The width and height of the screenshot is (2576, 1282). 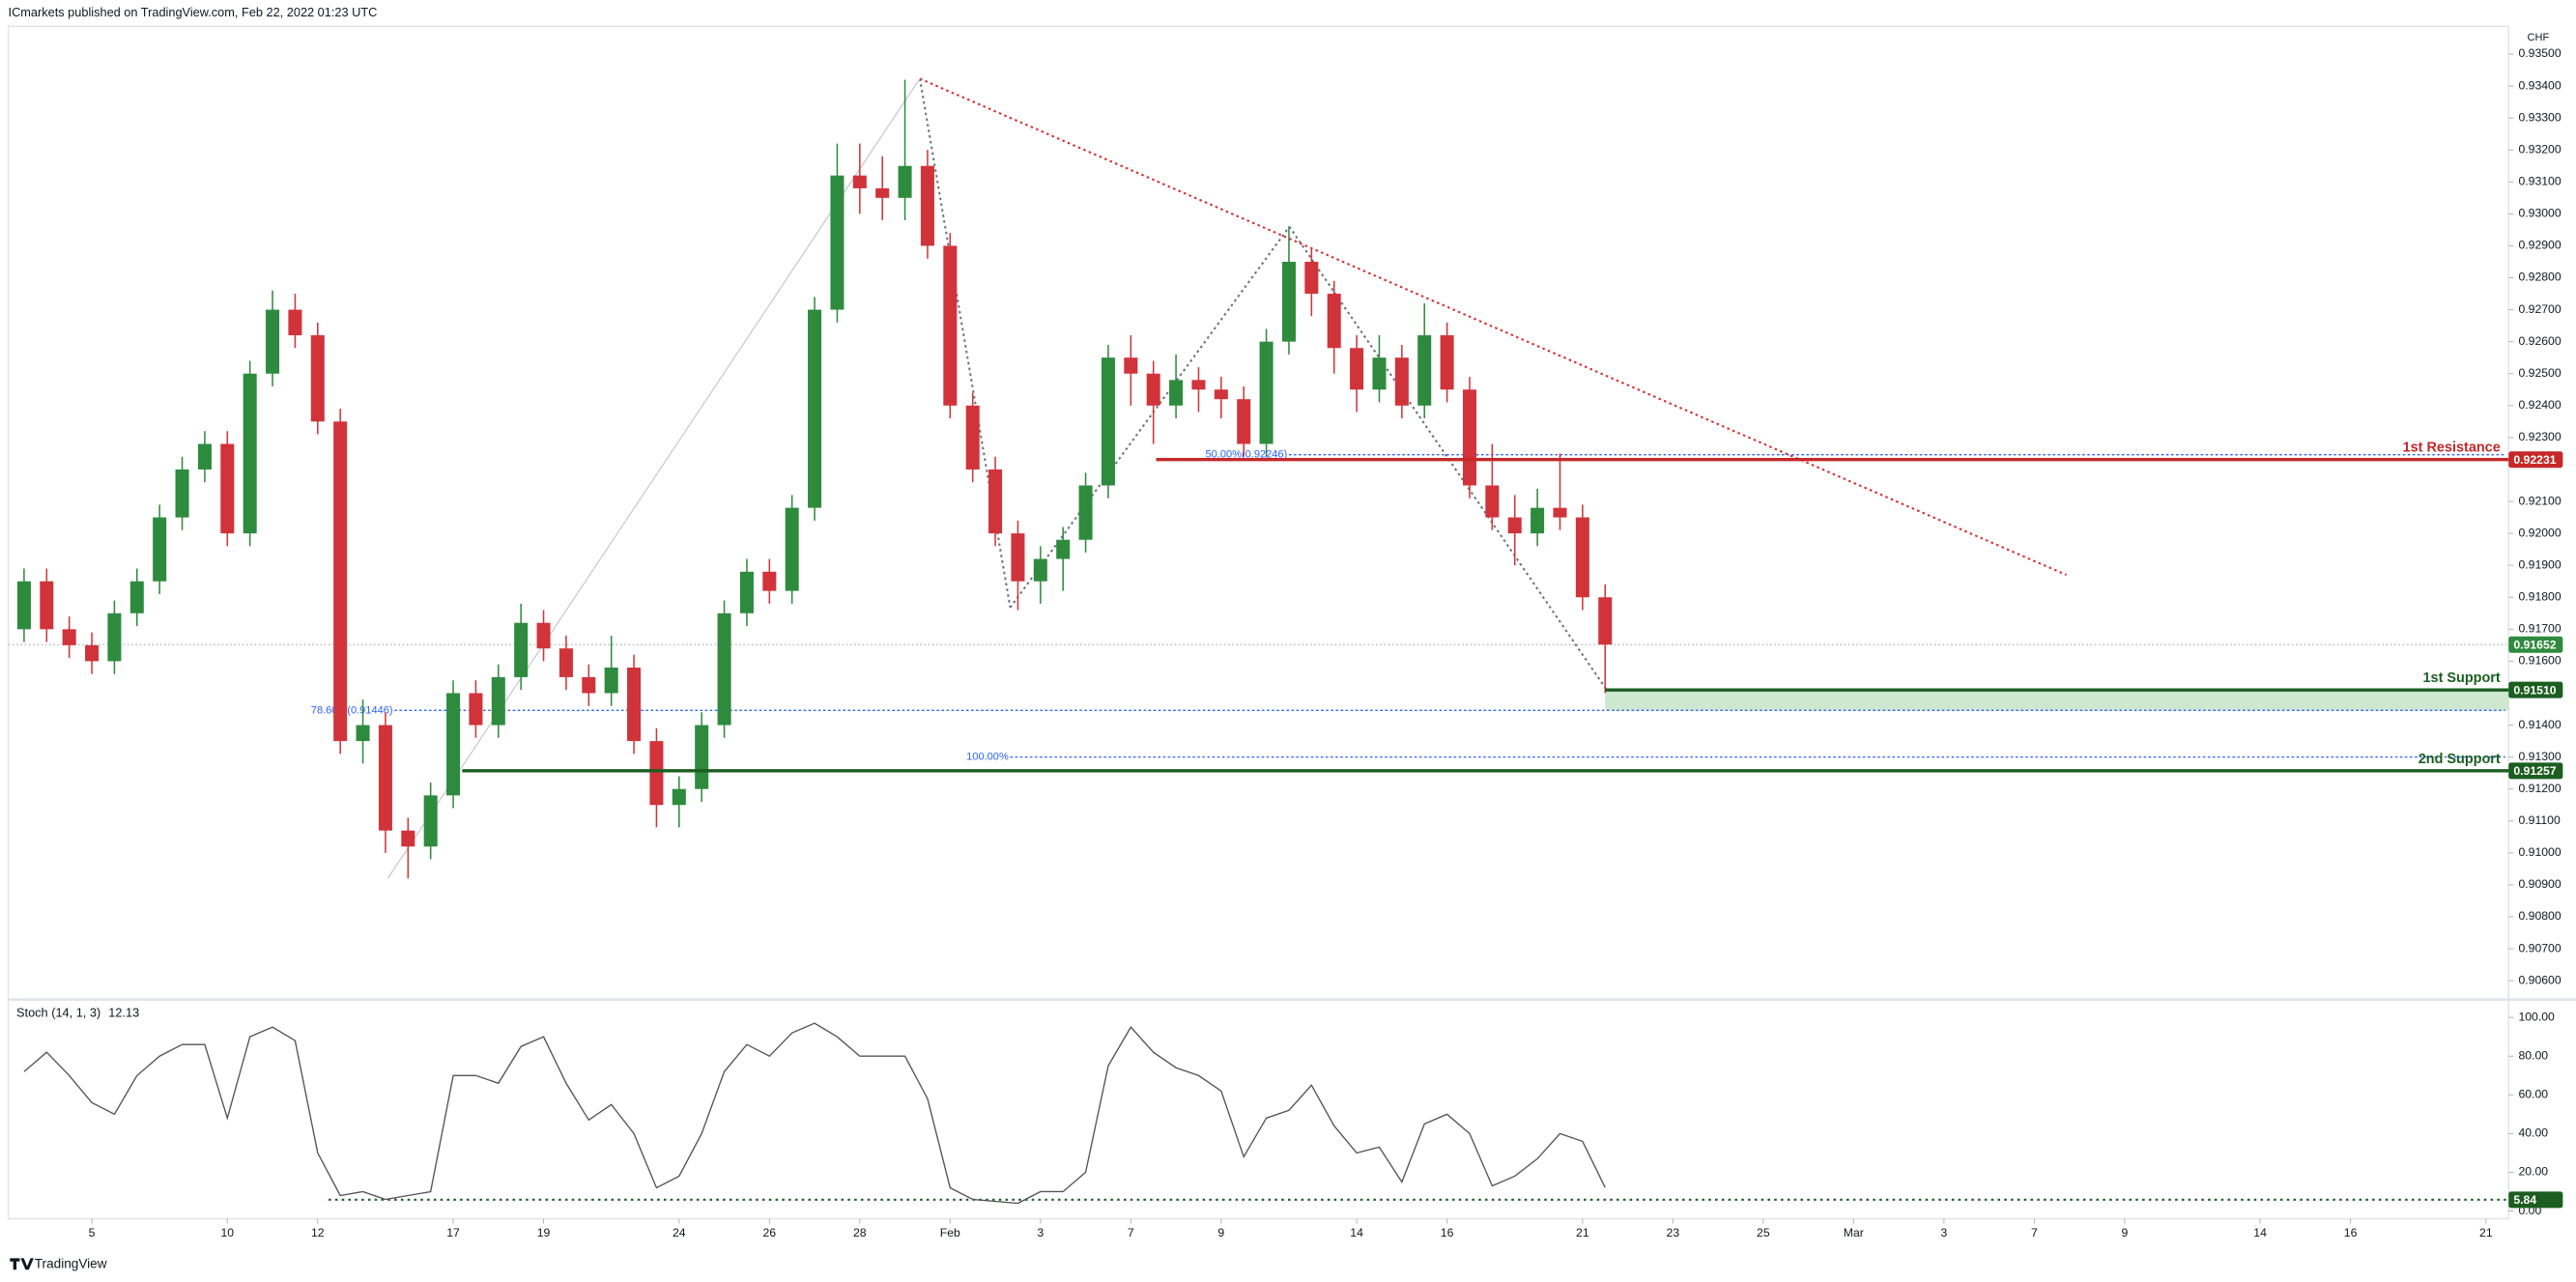 What do you see at coordinates (2540, 948) in the screenshot?
I see `y-tick-label: 0.90700` at bounding box center [2540, 948].